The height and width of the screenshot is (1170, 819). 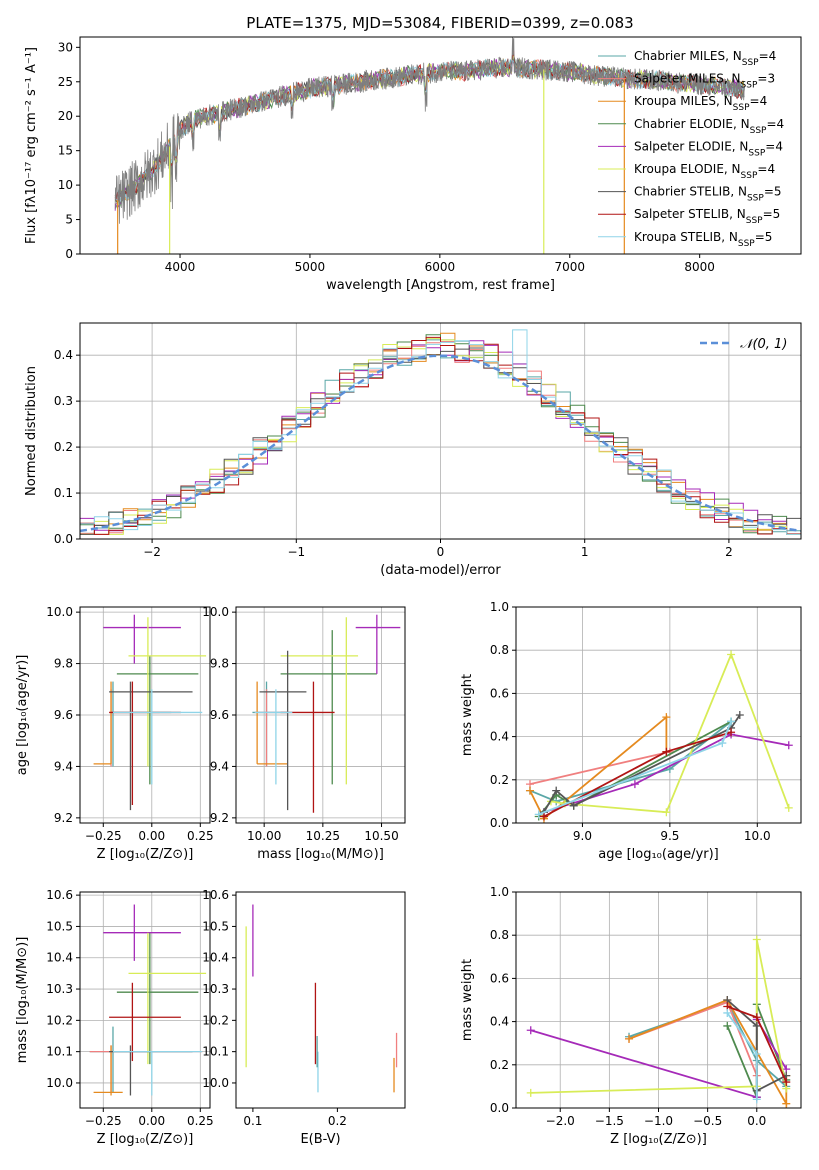 I want to click on normal-distribution-curve, so click(x=440, y=443).